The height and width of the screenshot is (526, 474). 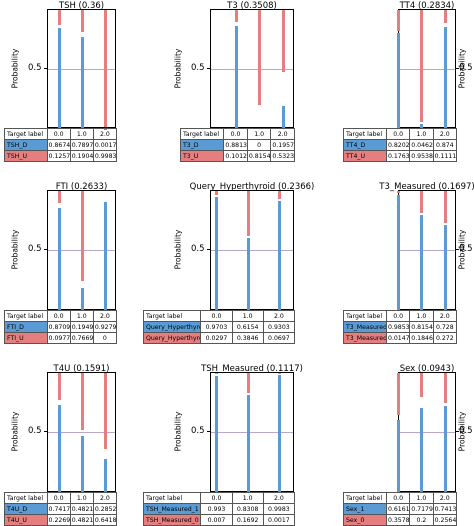 What do you see at coordinates (444, 520) in the screenshot?
I see `data-value: 0.2564` at bounding box center [444, 520].